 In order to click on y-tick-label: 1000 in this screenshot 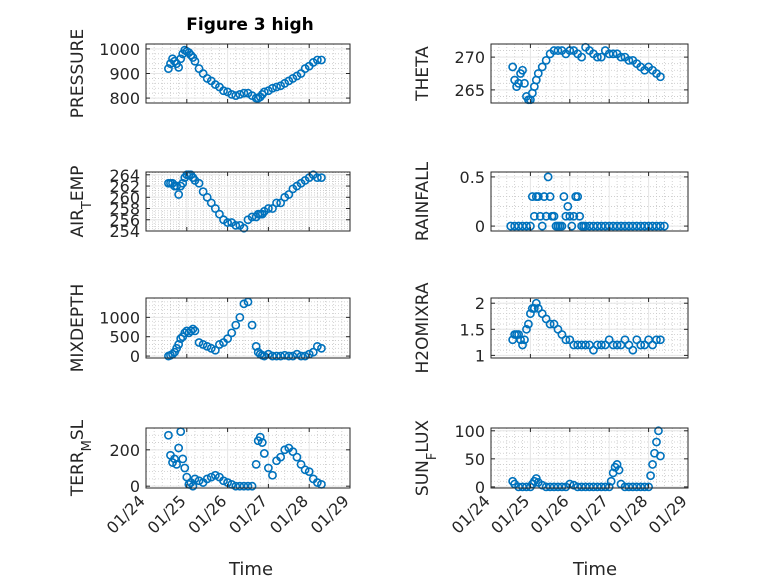, I will do `click(119, 317)`.